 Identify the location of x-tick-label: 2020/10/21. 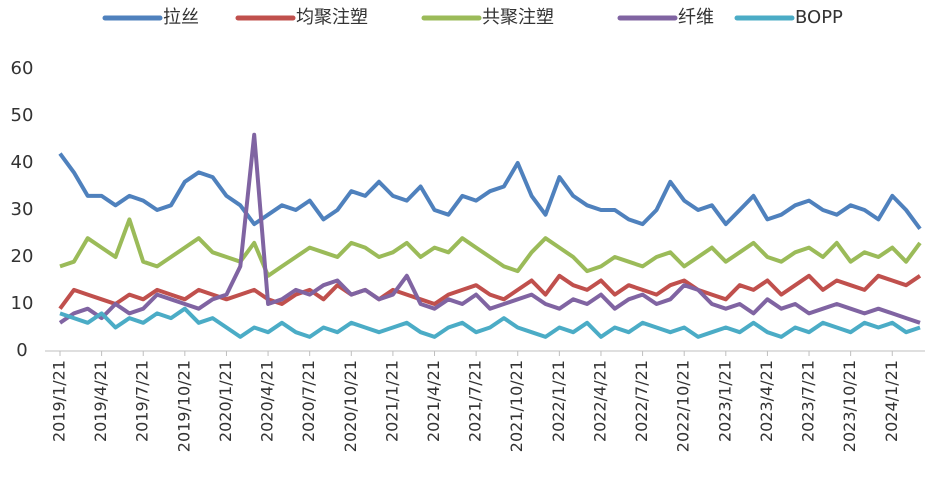
(350, 406).